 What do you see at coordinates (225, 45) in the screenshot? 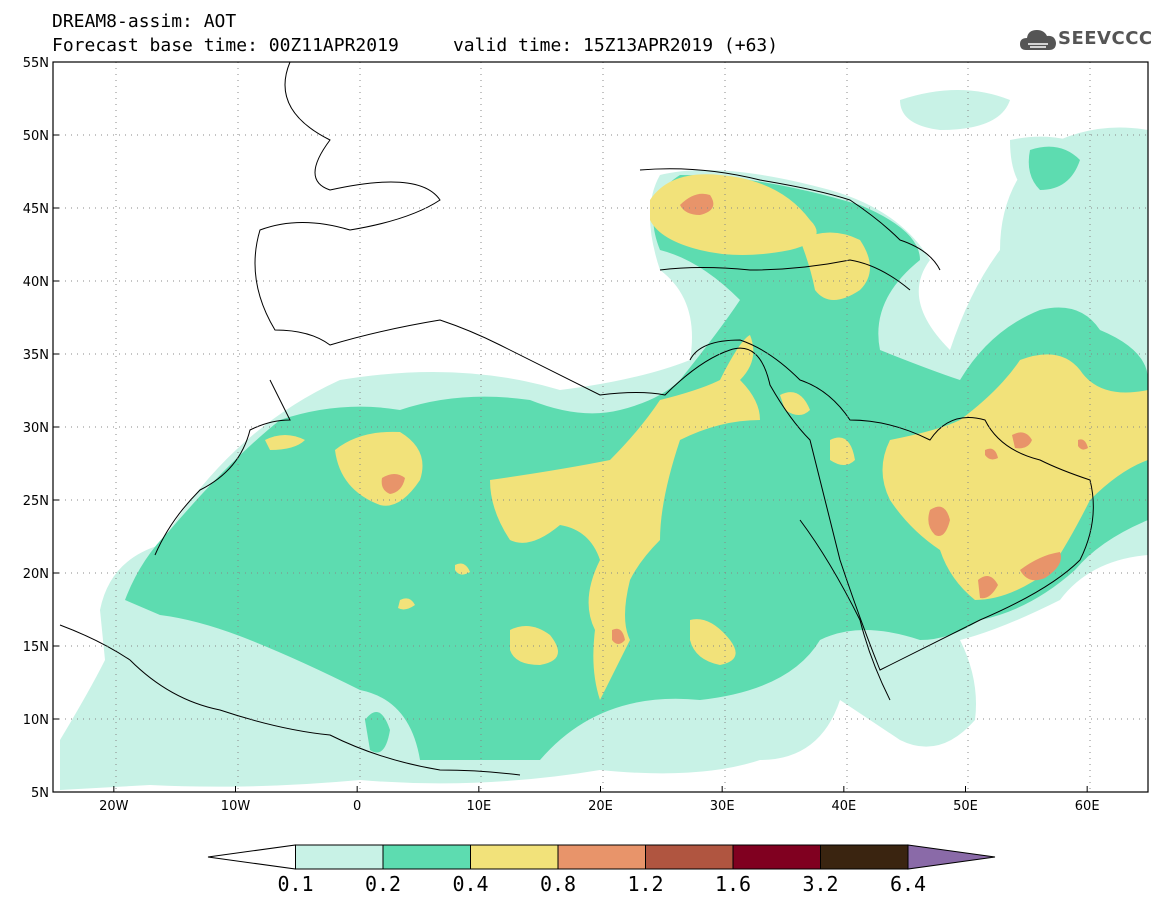
I see `base-time-label: Forecast base time: 00Z11APR2019` at bounding box center [225, 45].